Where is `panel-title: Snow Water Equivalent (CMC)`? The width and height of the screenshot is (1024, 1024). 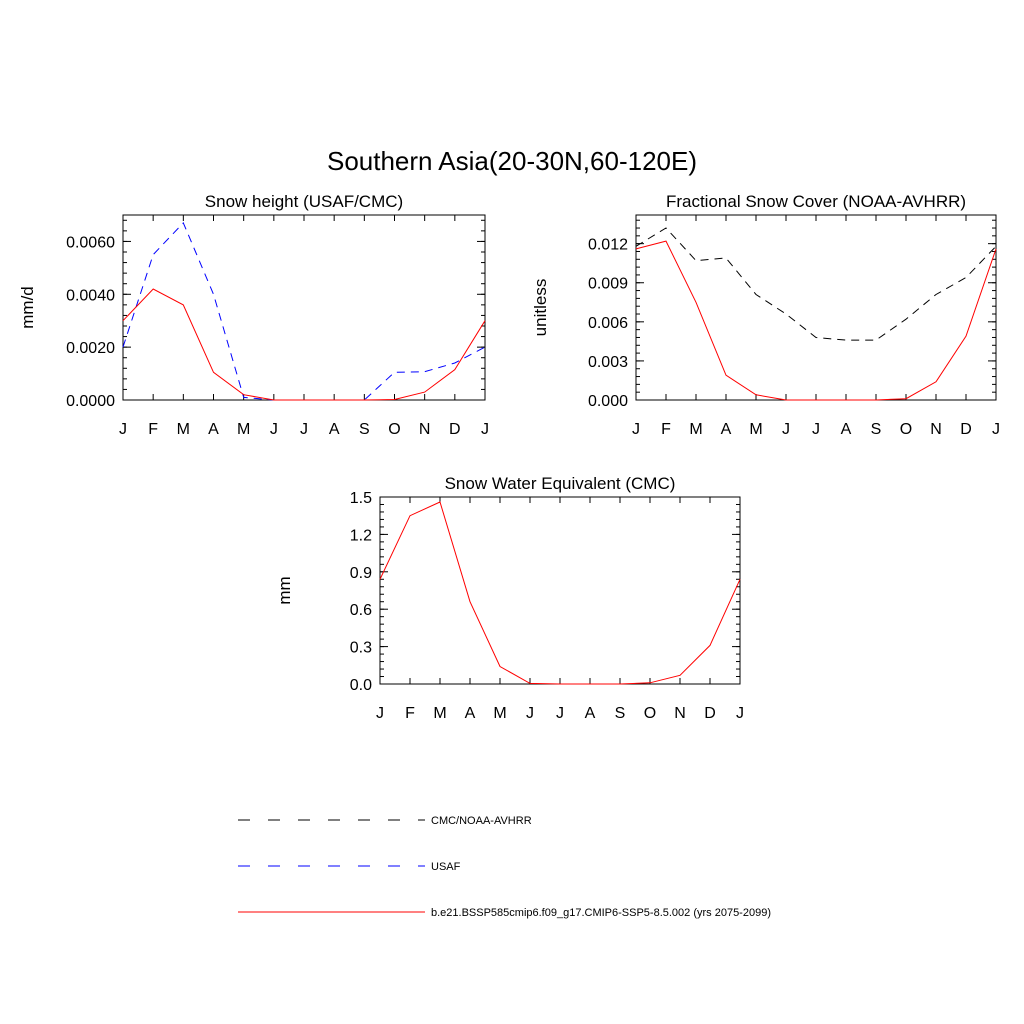
panel-title: Snow Water Equivalent (CMC) is located at coordinates (560, 483).